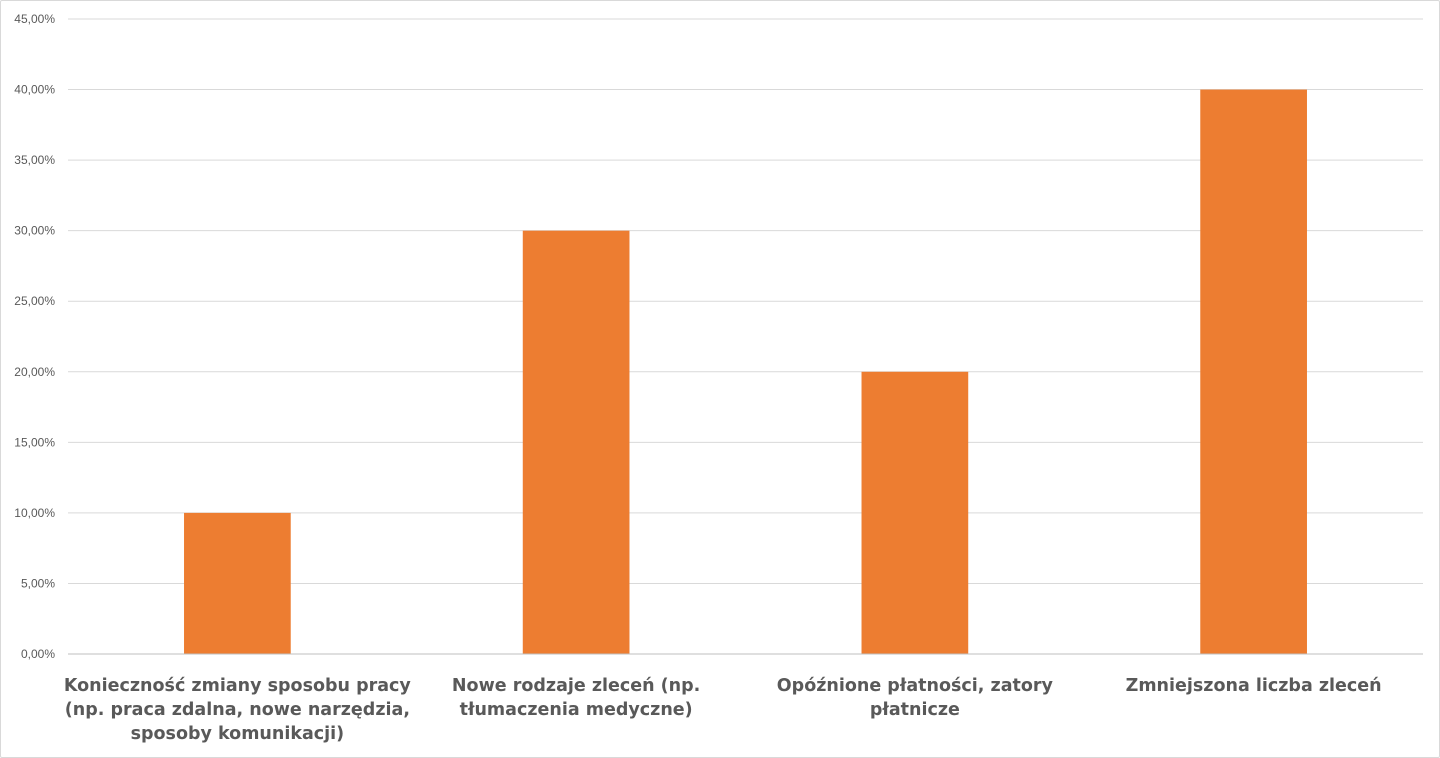 This screenshot has height=758, width=1440. I want to click on x-category-label-line: sposoby komunikacji), so click(238, 734).